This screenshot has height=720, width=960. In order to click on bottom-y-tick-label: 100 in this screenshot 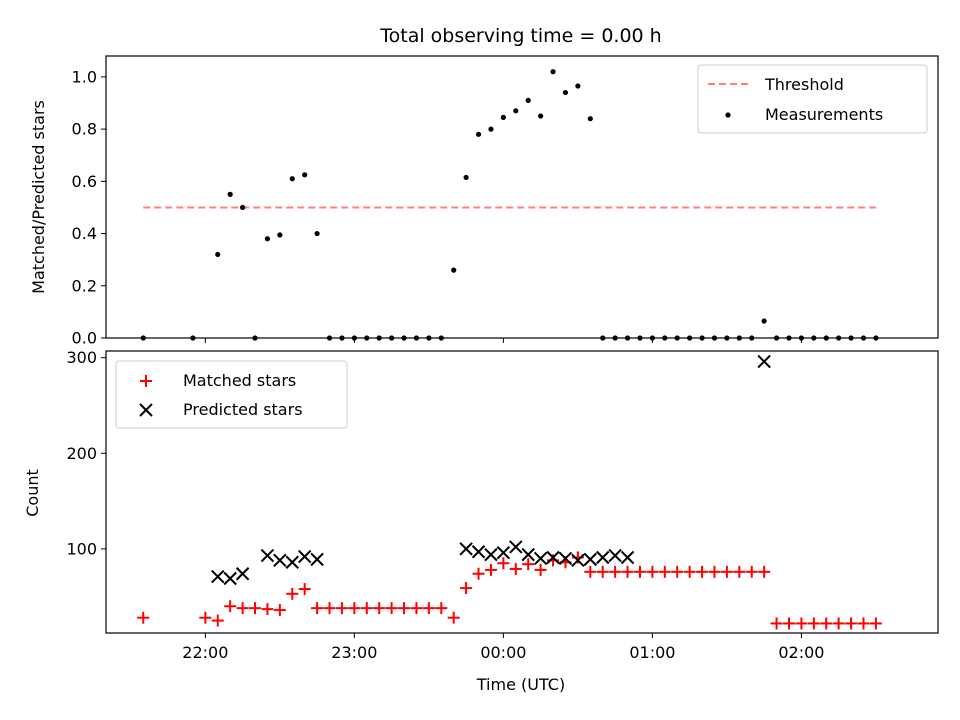, I will do `click(81, 548)`.